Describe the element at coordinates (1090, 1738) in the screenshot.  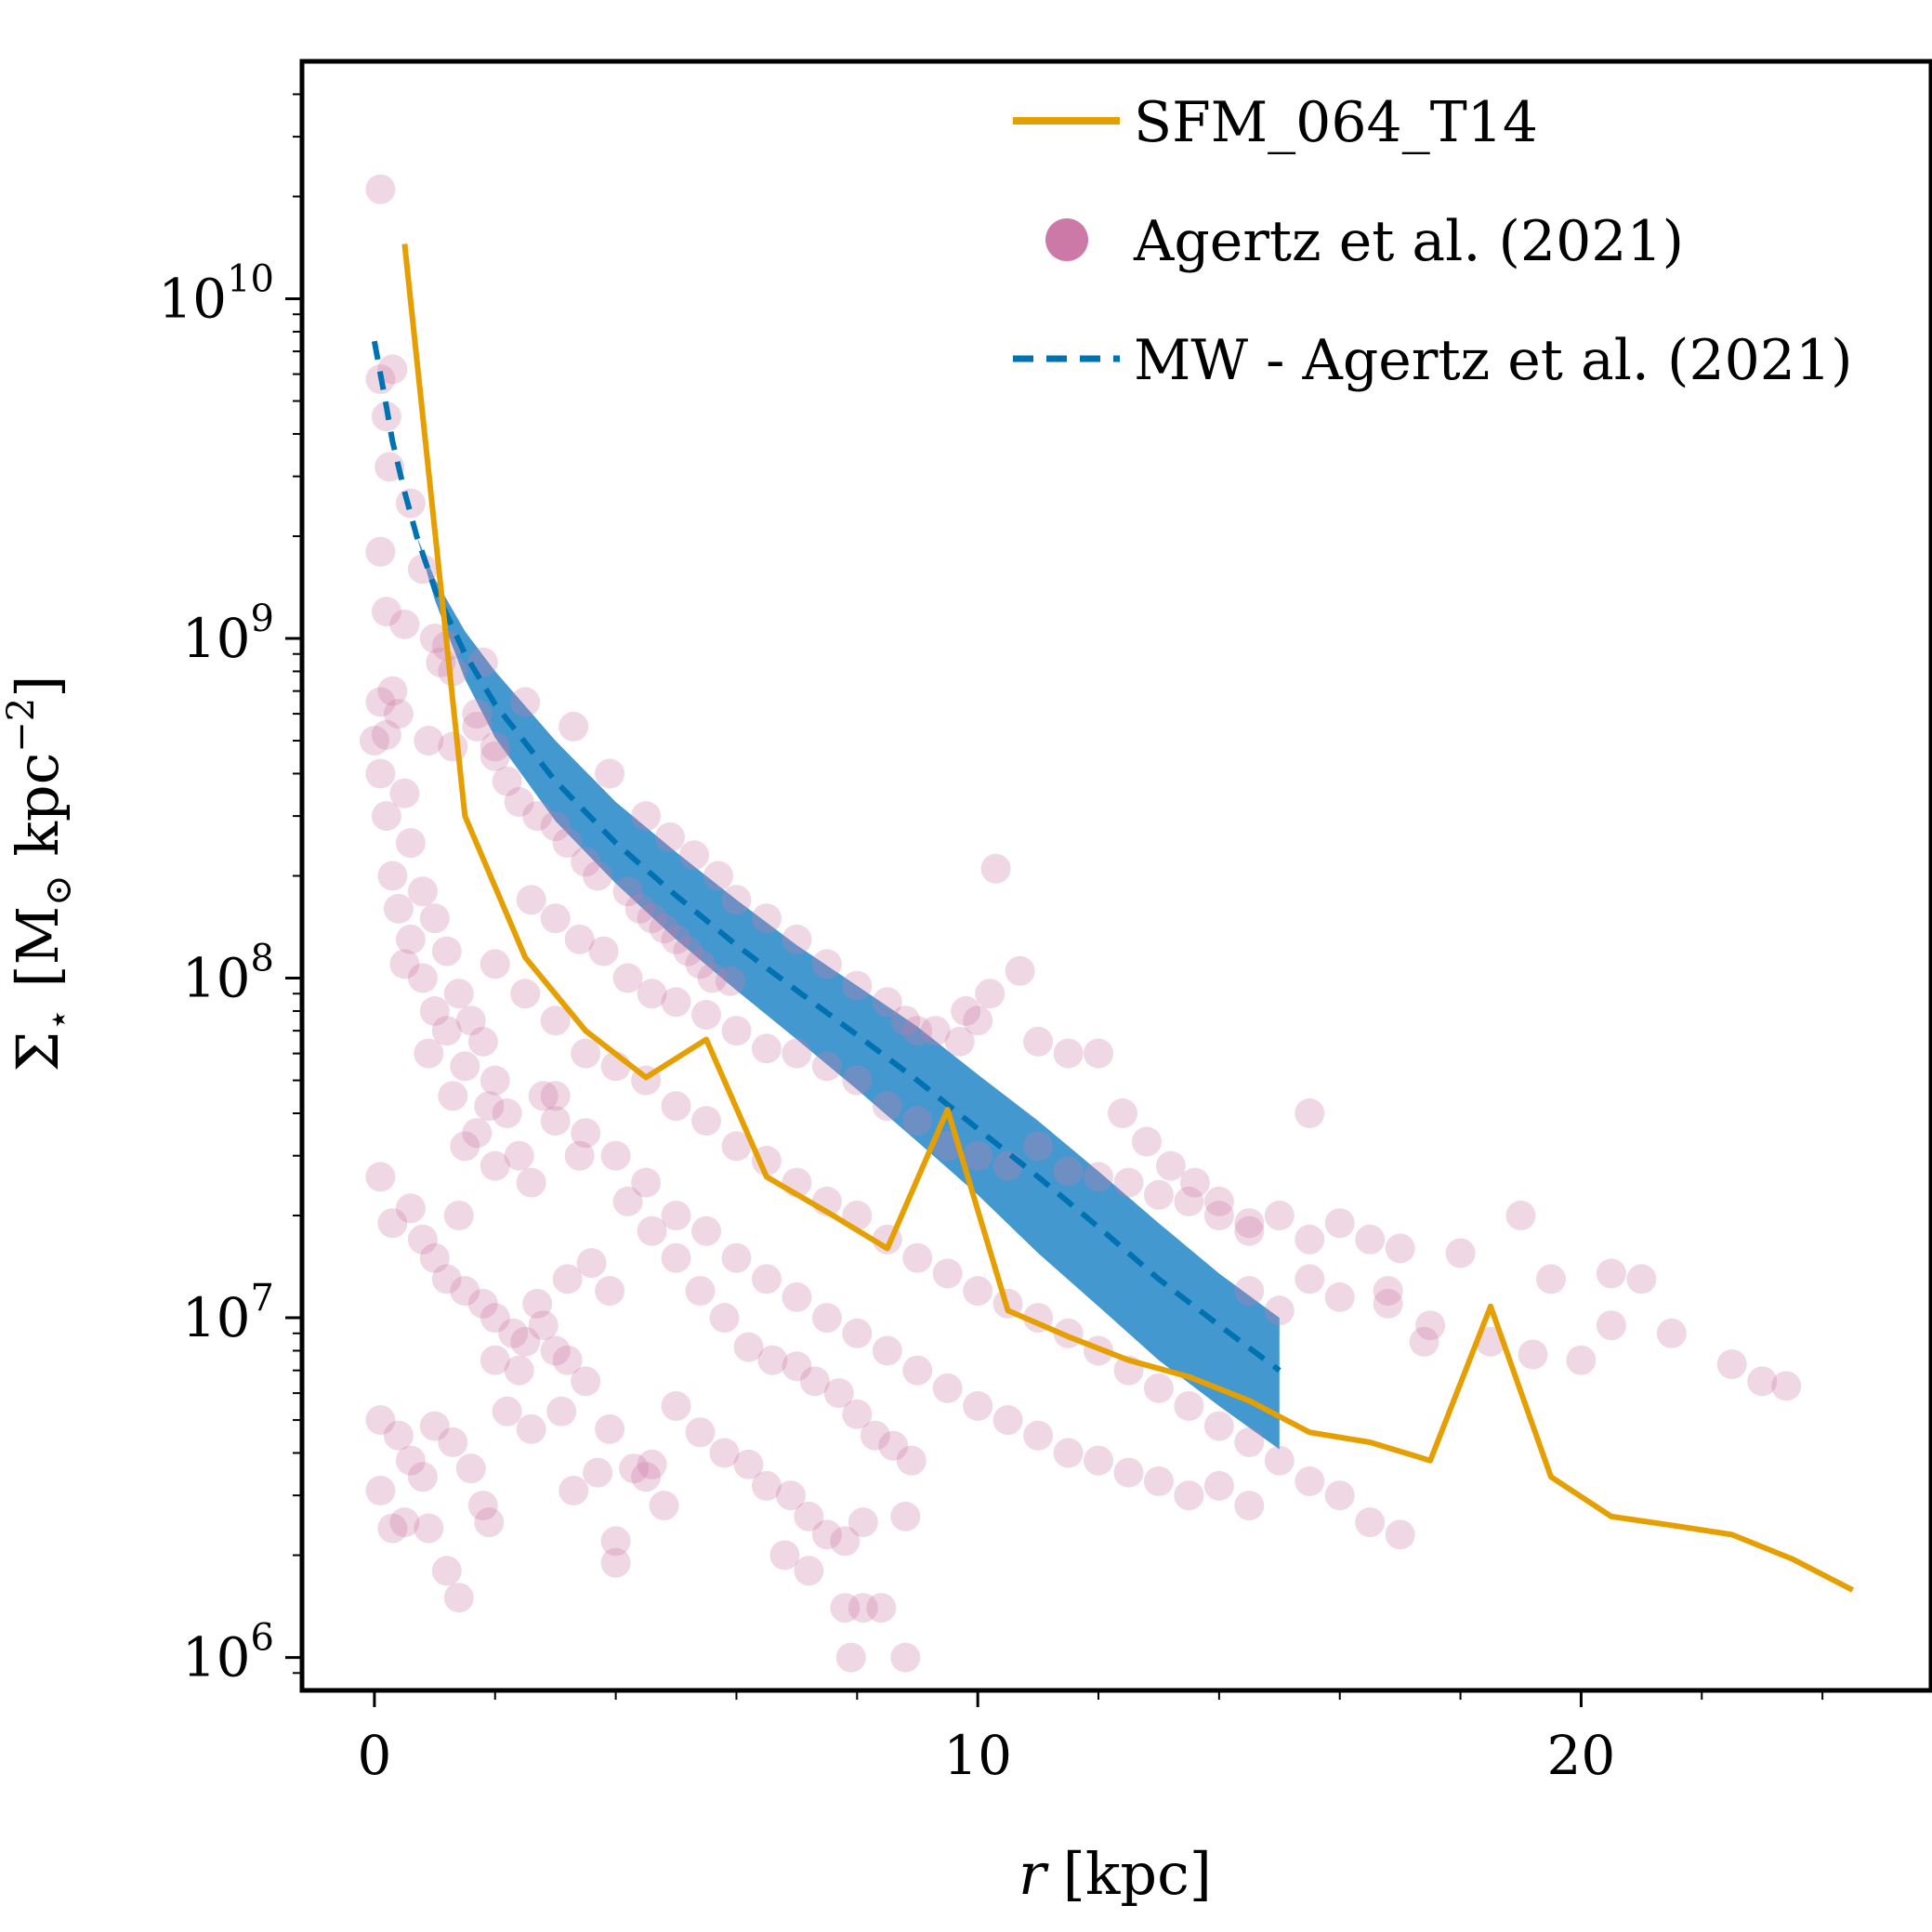
I see `x-axis: 0 10 20` at that location.